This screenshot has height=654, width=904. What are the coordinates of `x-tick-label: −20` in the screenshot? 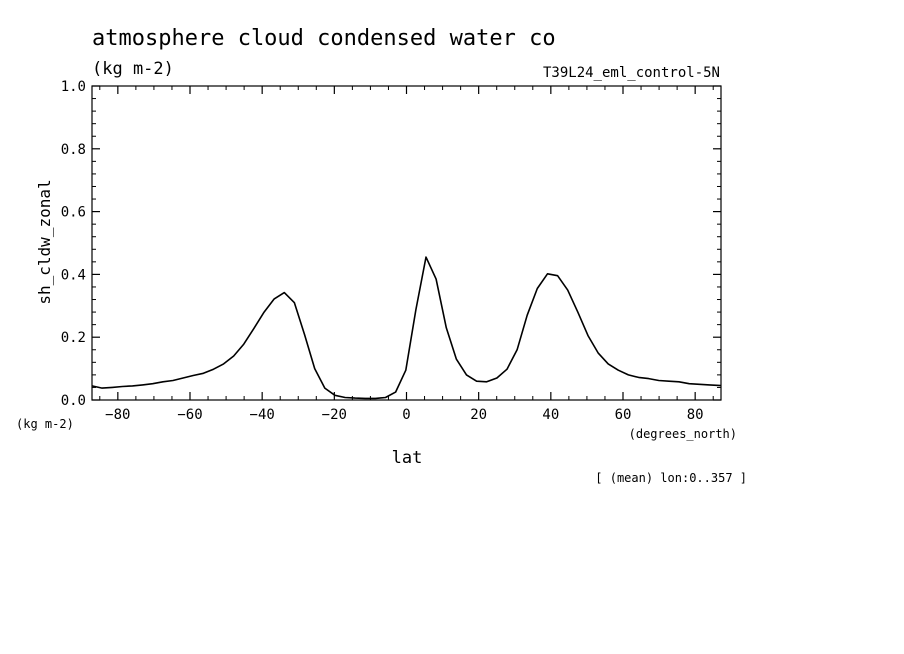 It's located at (334, 415).